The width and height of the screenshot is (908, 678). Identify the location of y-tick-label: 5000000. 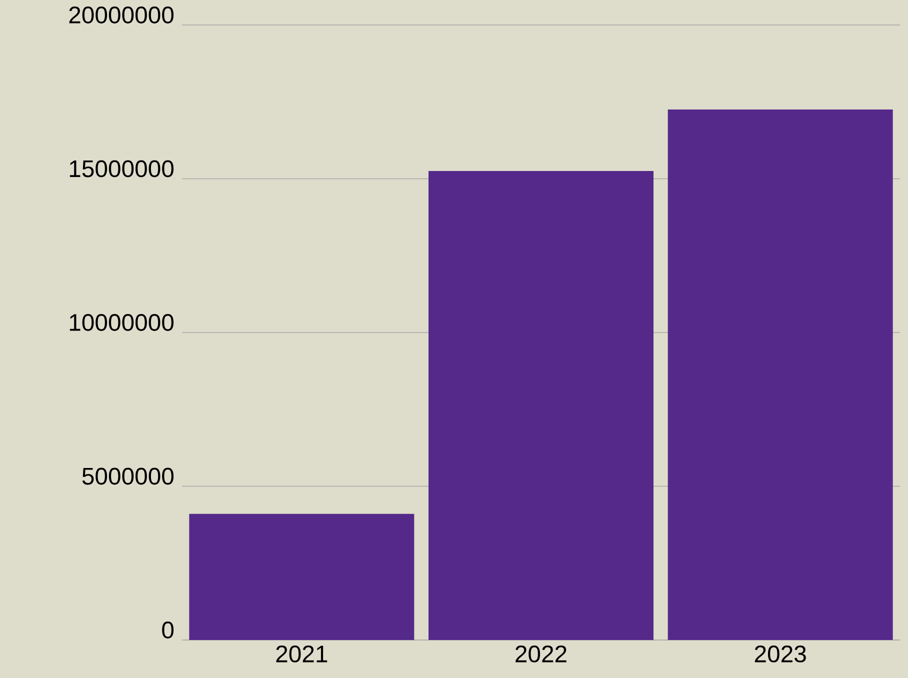
(128, 476).